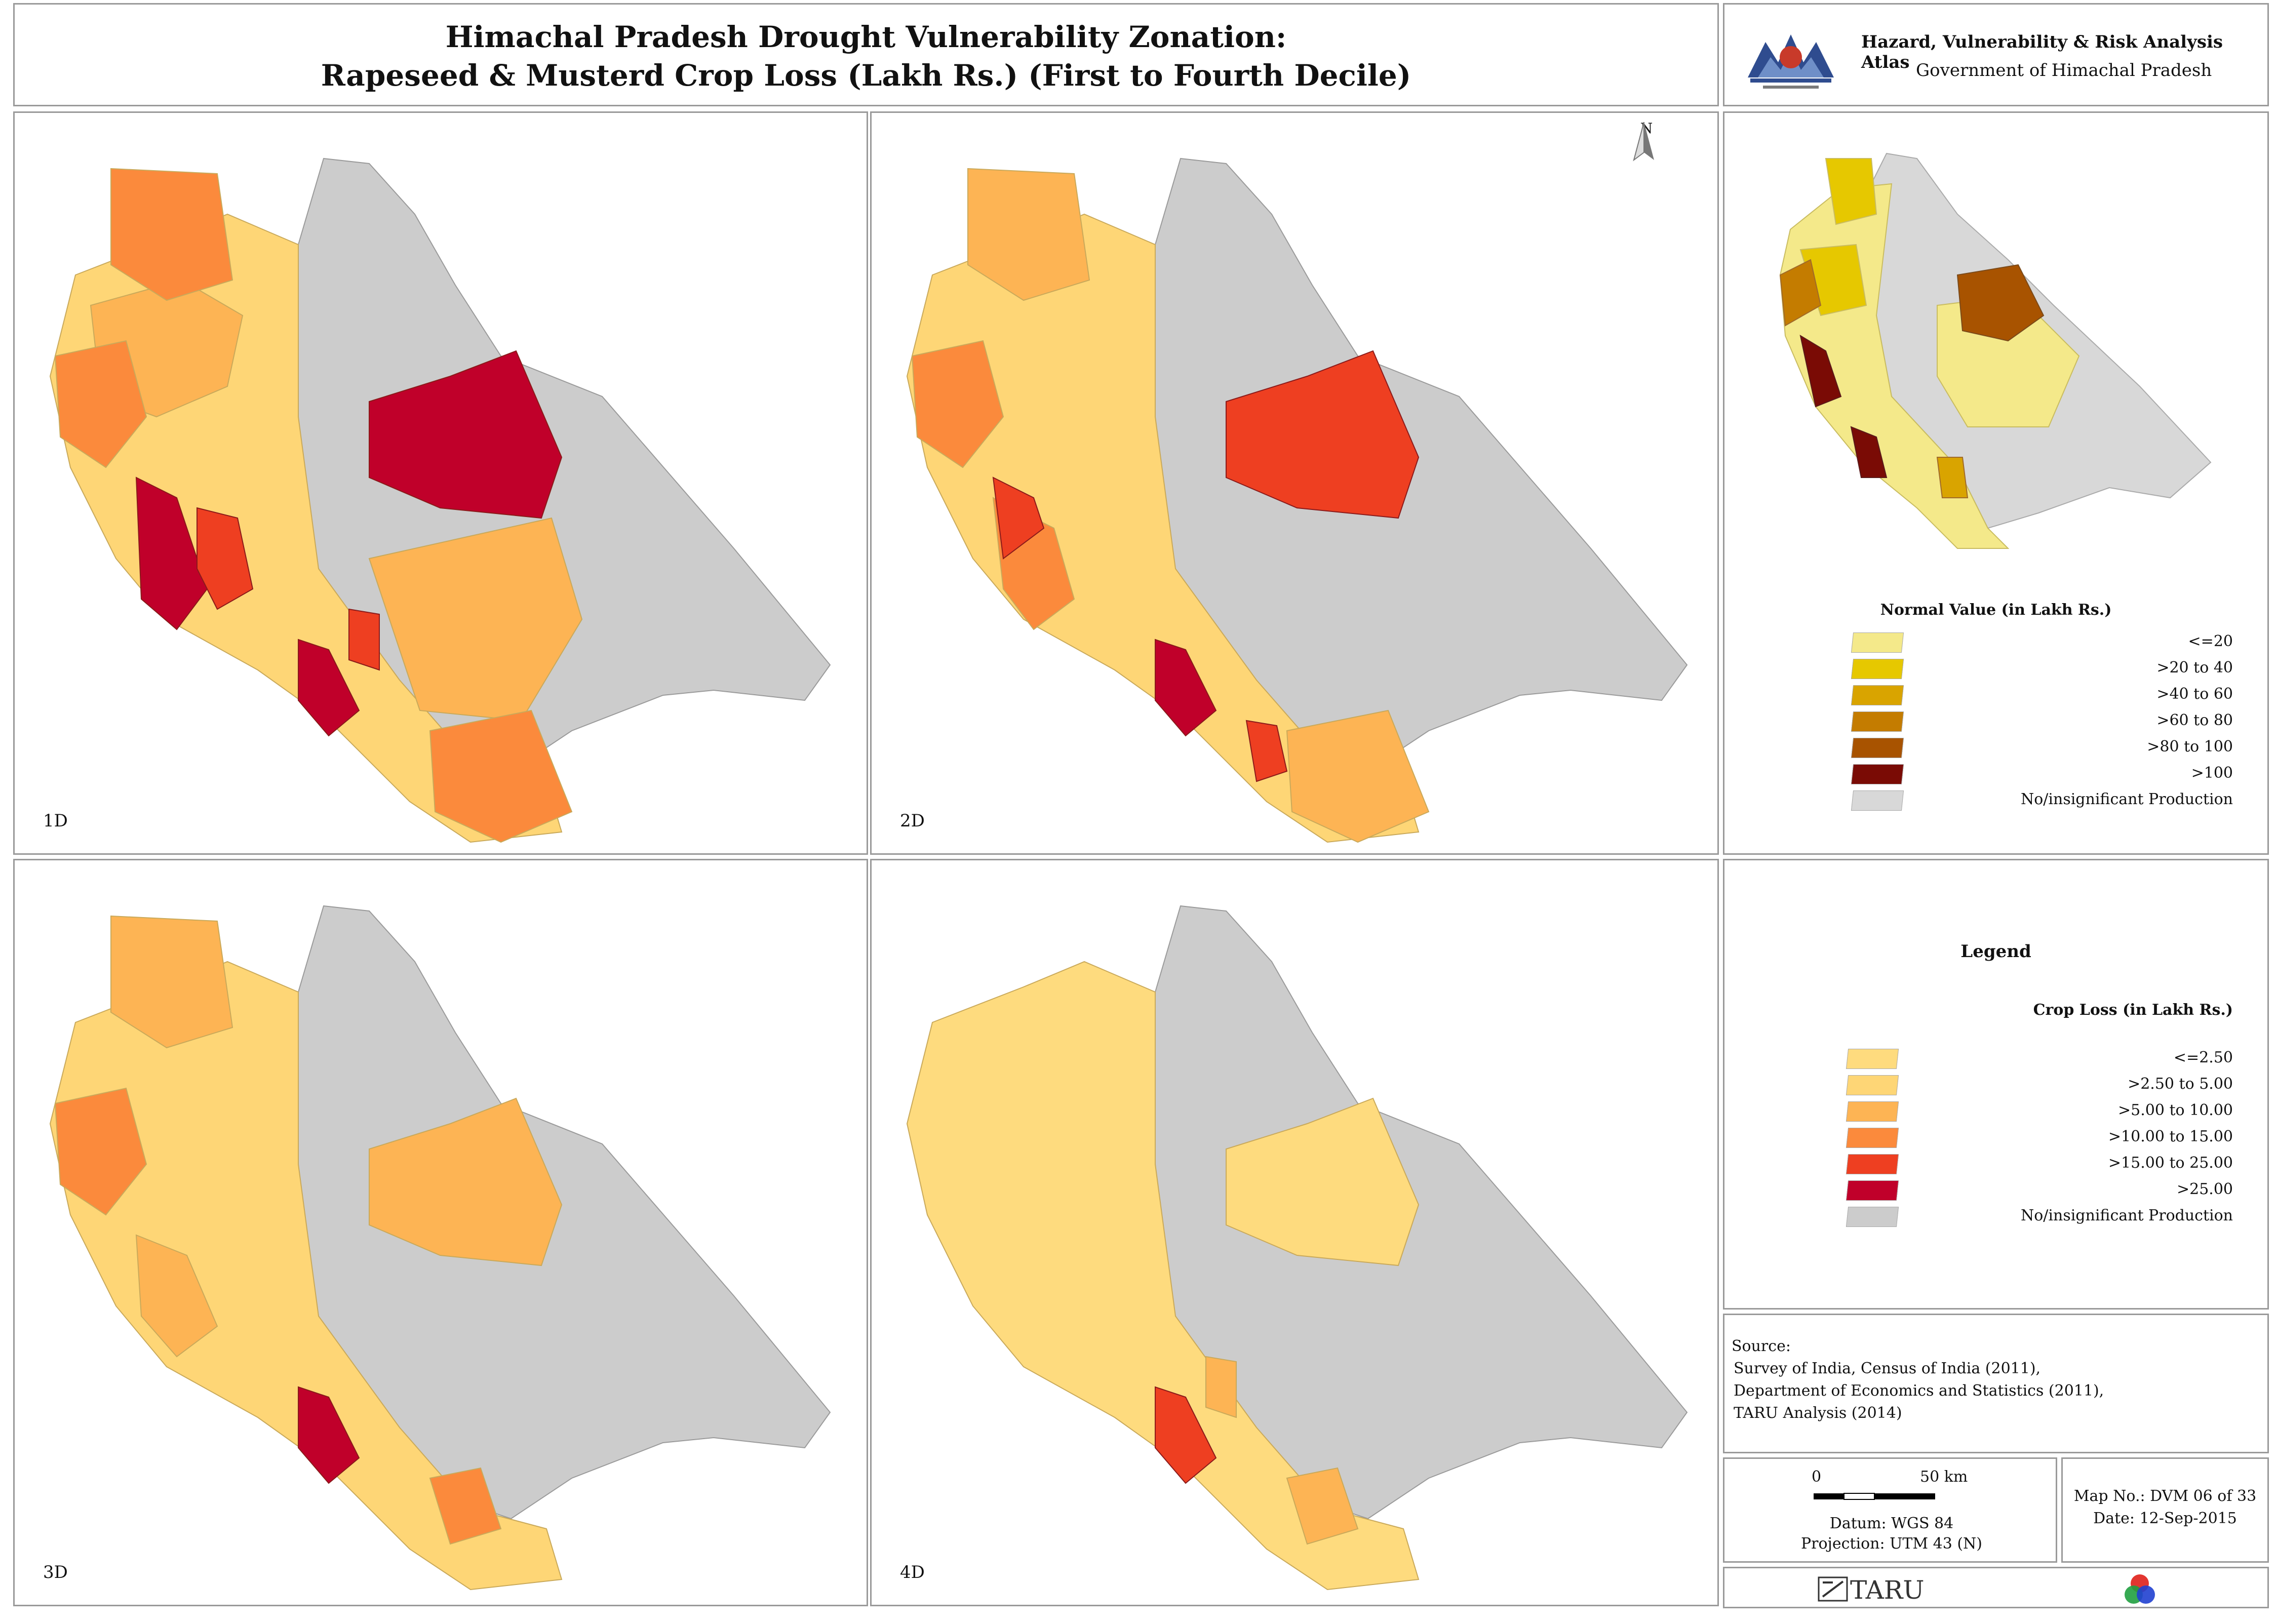 The width and height of the screenshot is (2276, 1624). Describe the element at coordinates (2194, 694) in the screenshot. I see `legend-label: >40 to 60` at that location.